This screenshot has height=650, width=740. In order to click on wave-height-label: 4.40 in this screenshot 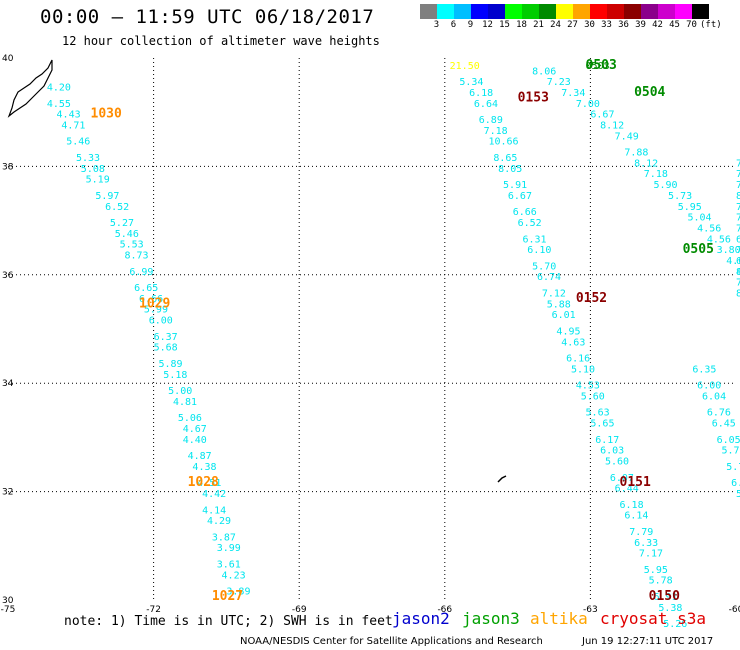, I will do `click(195, 440)`.